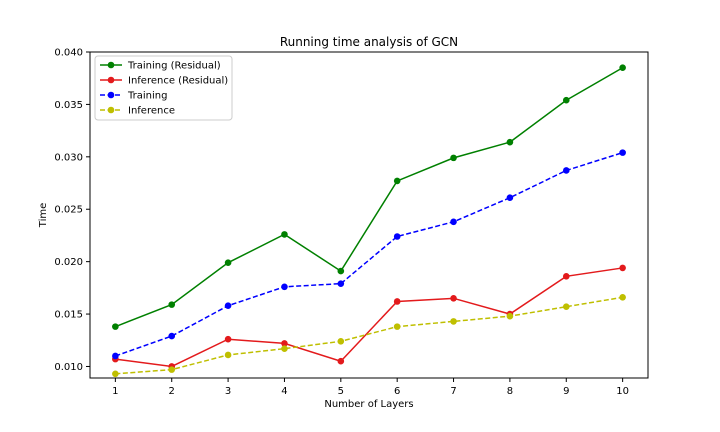 The height and width of the screenshot is (432, 720). Describe the element at coordinates (397, 391) in the screenshot. I see `x-tick-label: 6` at that location.